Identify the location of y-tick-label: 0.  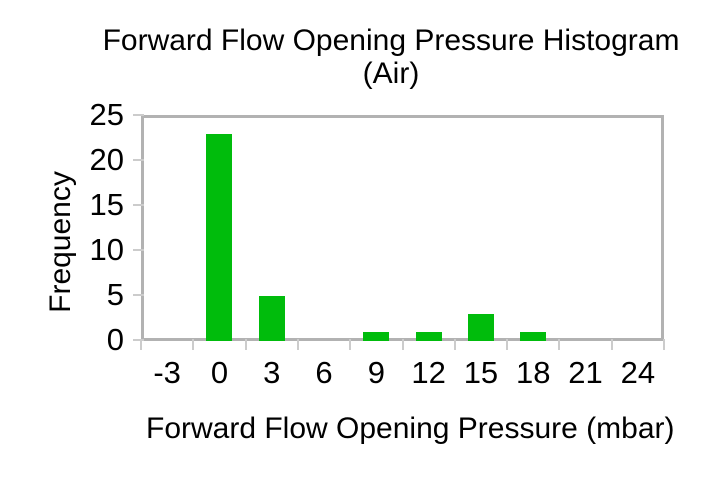
(115, 339).